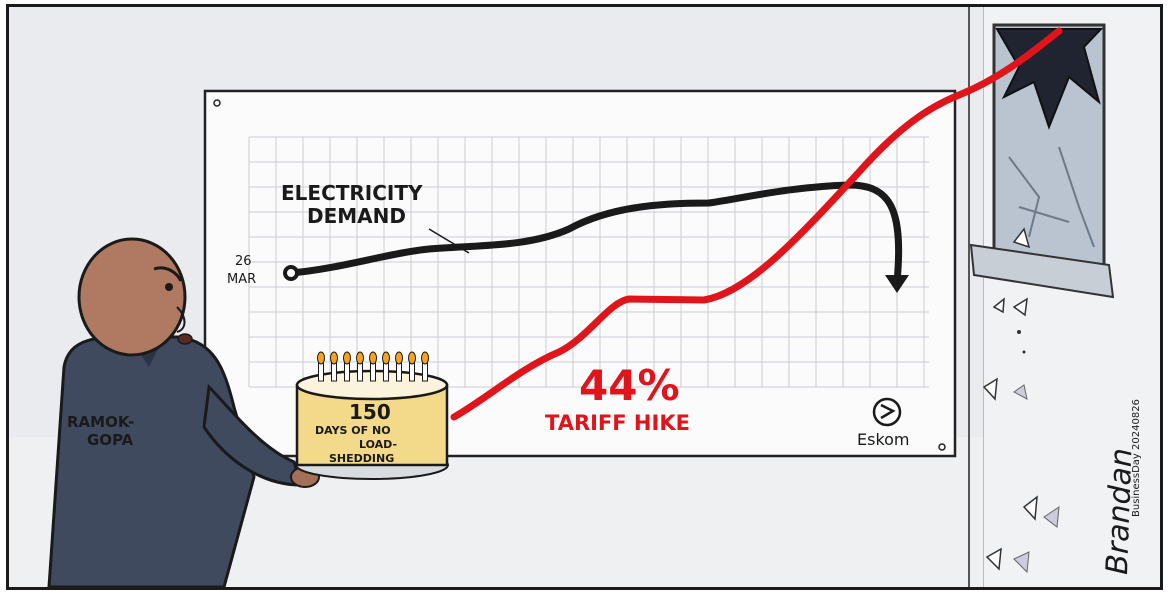 The height and width of the screenshot is (596, 1171). Describe the element at coordinates (378, 444) in the screenshot. I see `cake-text-line3: LOAD-` at that location.